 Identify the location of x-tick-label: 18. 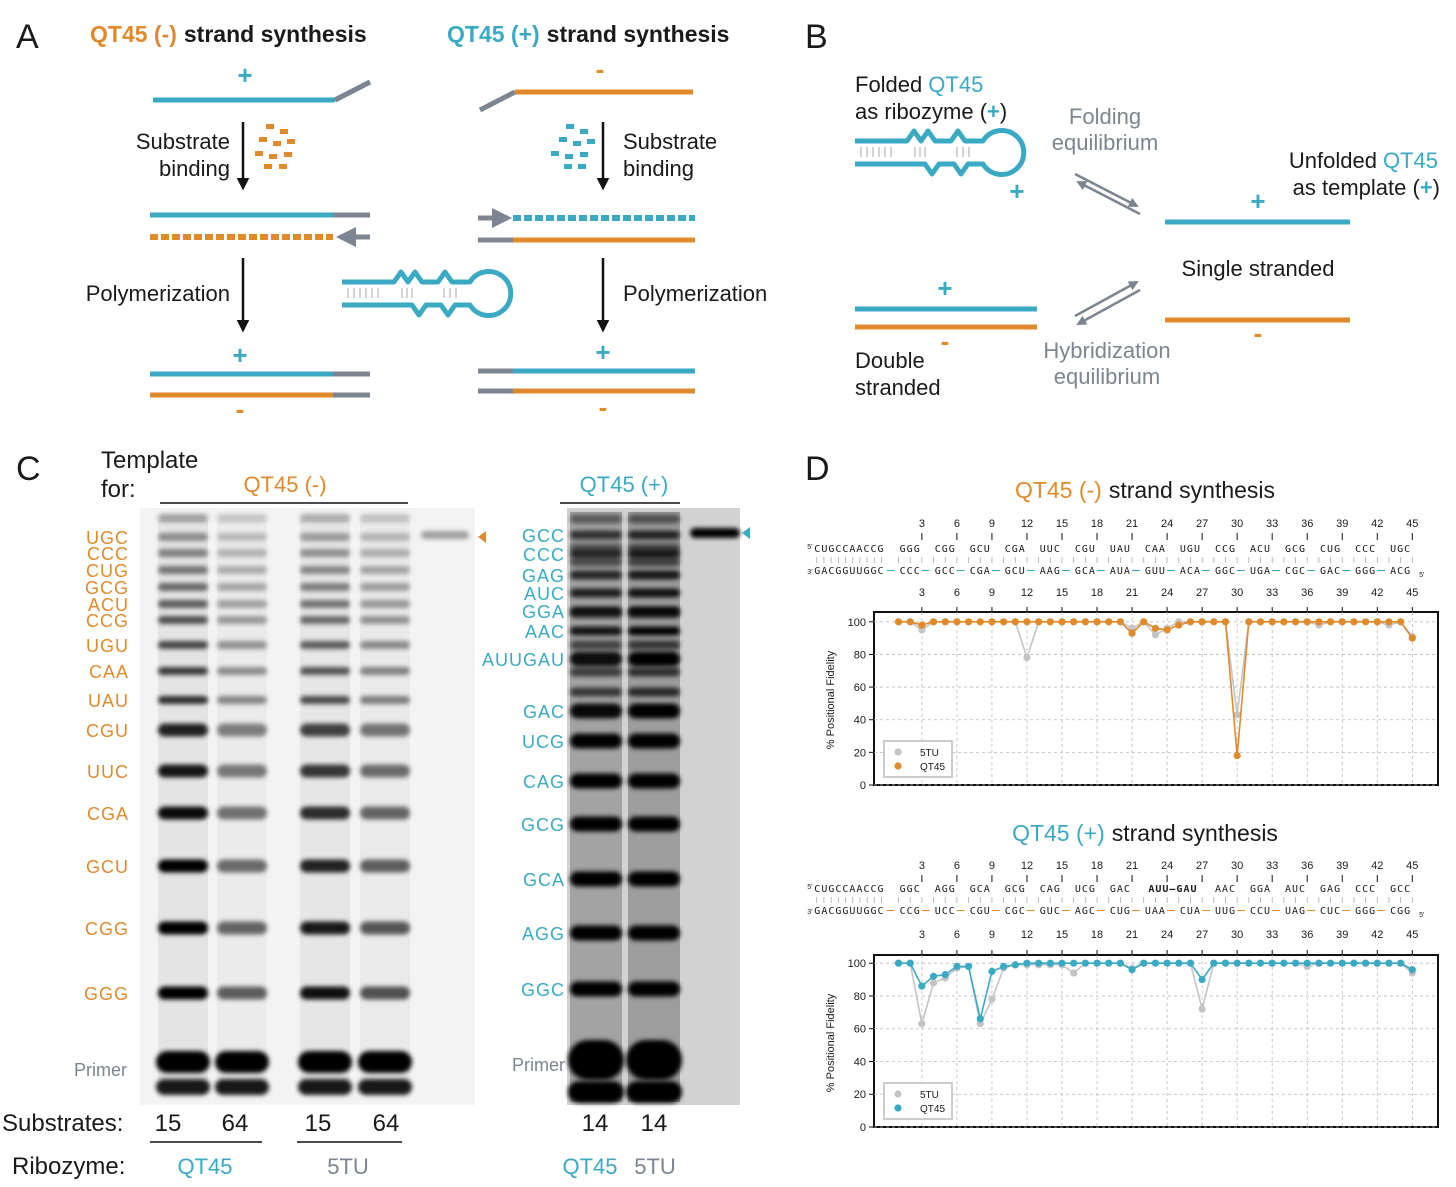
(1097, 524).